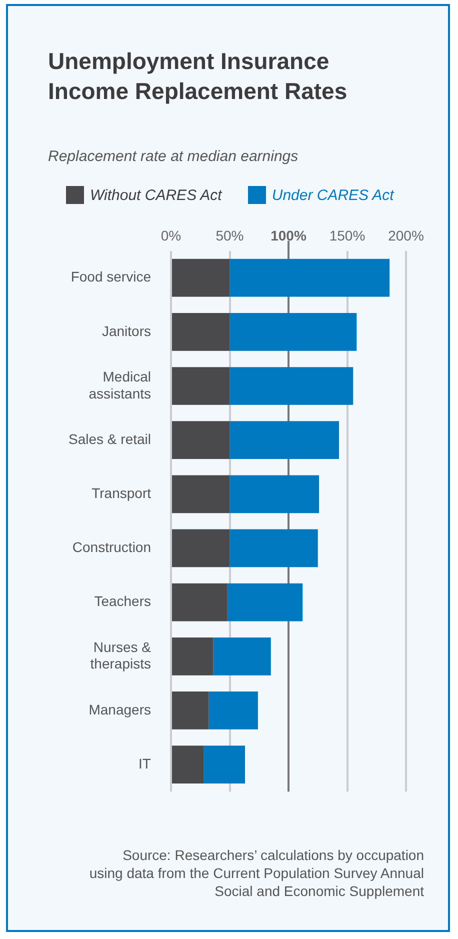 This screenshot has width=458, height=939. I want to click on legend-label: Without CARES Act, so click(156, 195).